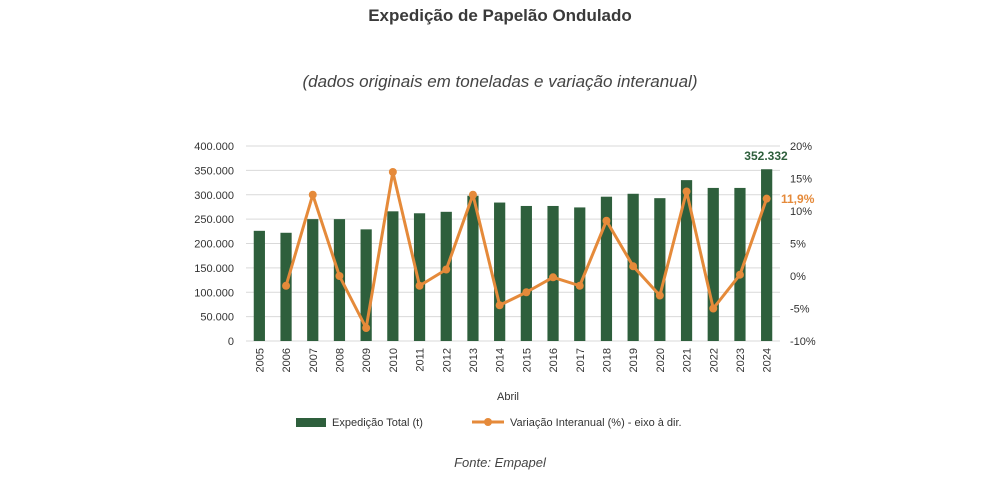 The image size is (1000, 480). Describe the element at coordinates (421, 360) in the screenshot. I see `x-tick-label: 2011` at that location.